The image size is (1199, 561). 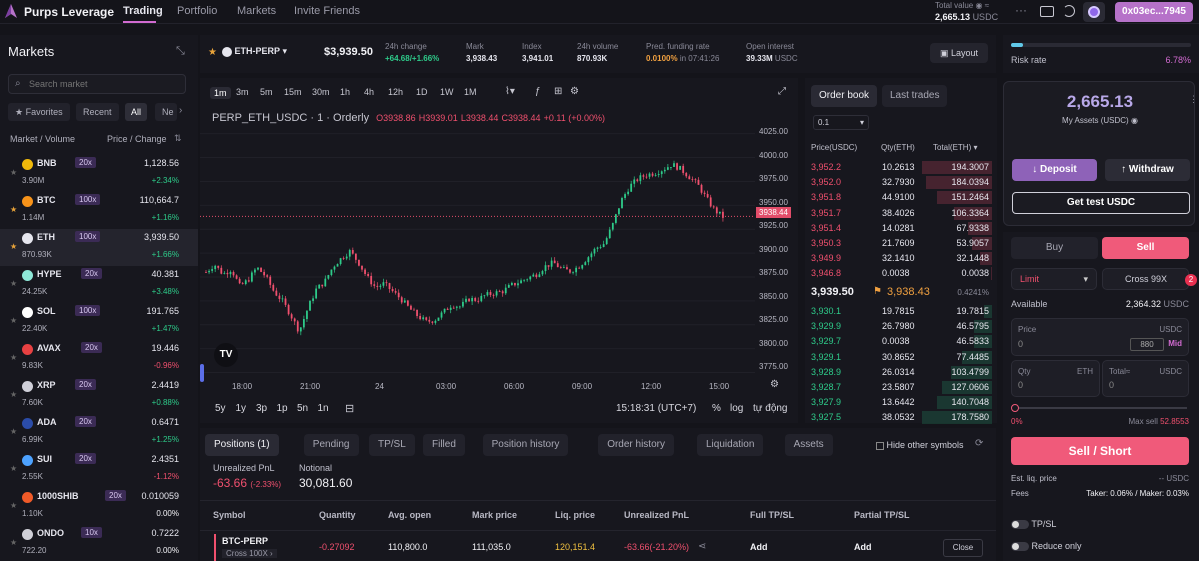 I want to click on range-5y: 5y, so click(x=220, y=408).